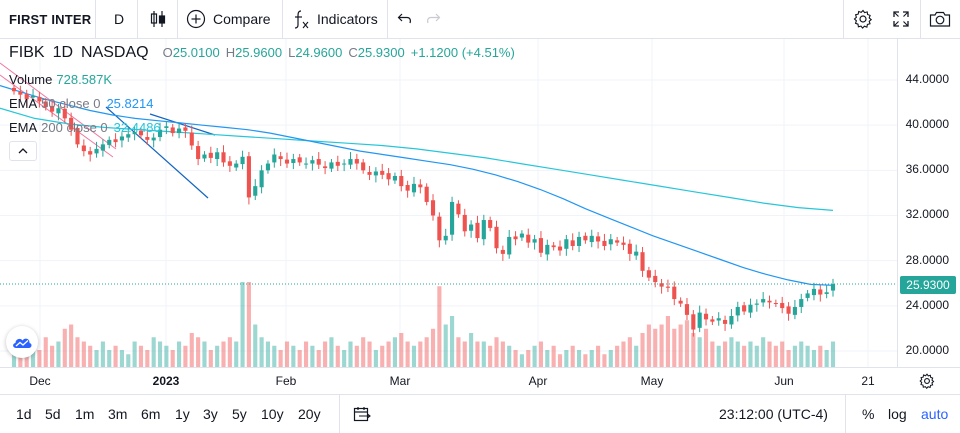  I want to click on range-button-1d: 1d, so click(24, 414).